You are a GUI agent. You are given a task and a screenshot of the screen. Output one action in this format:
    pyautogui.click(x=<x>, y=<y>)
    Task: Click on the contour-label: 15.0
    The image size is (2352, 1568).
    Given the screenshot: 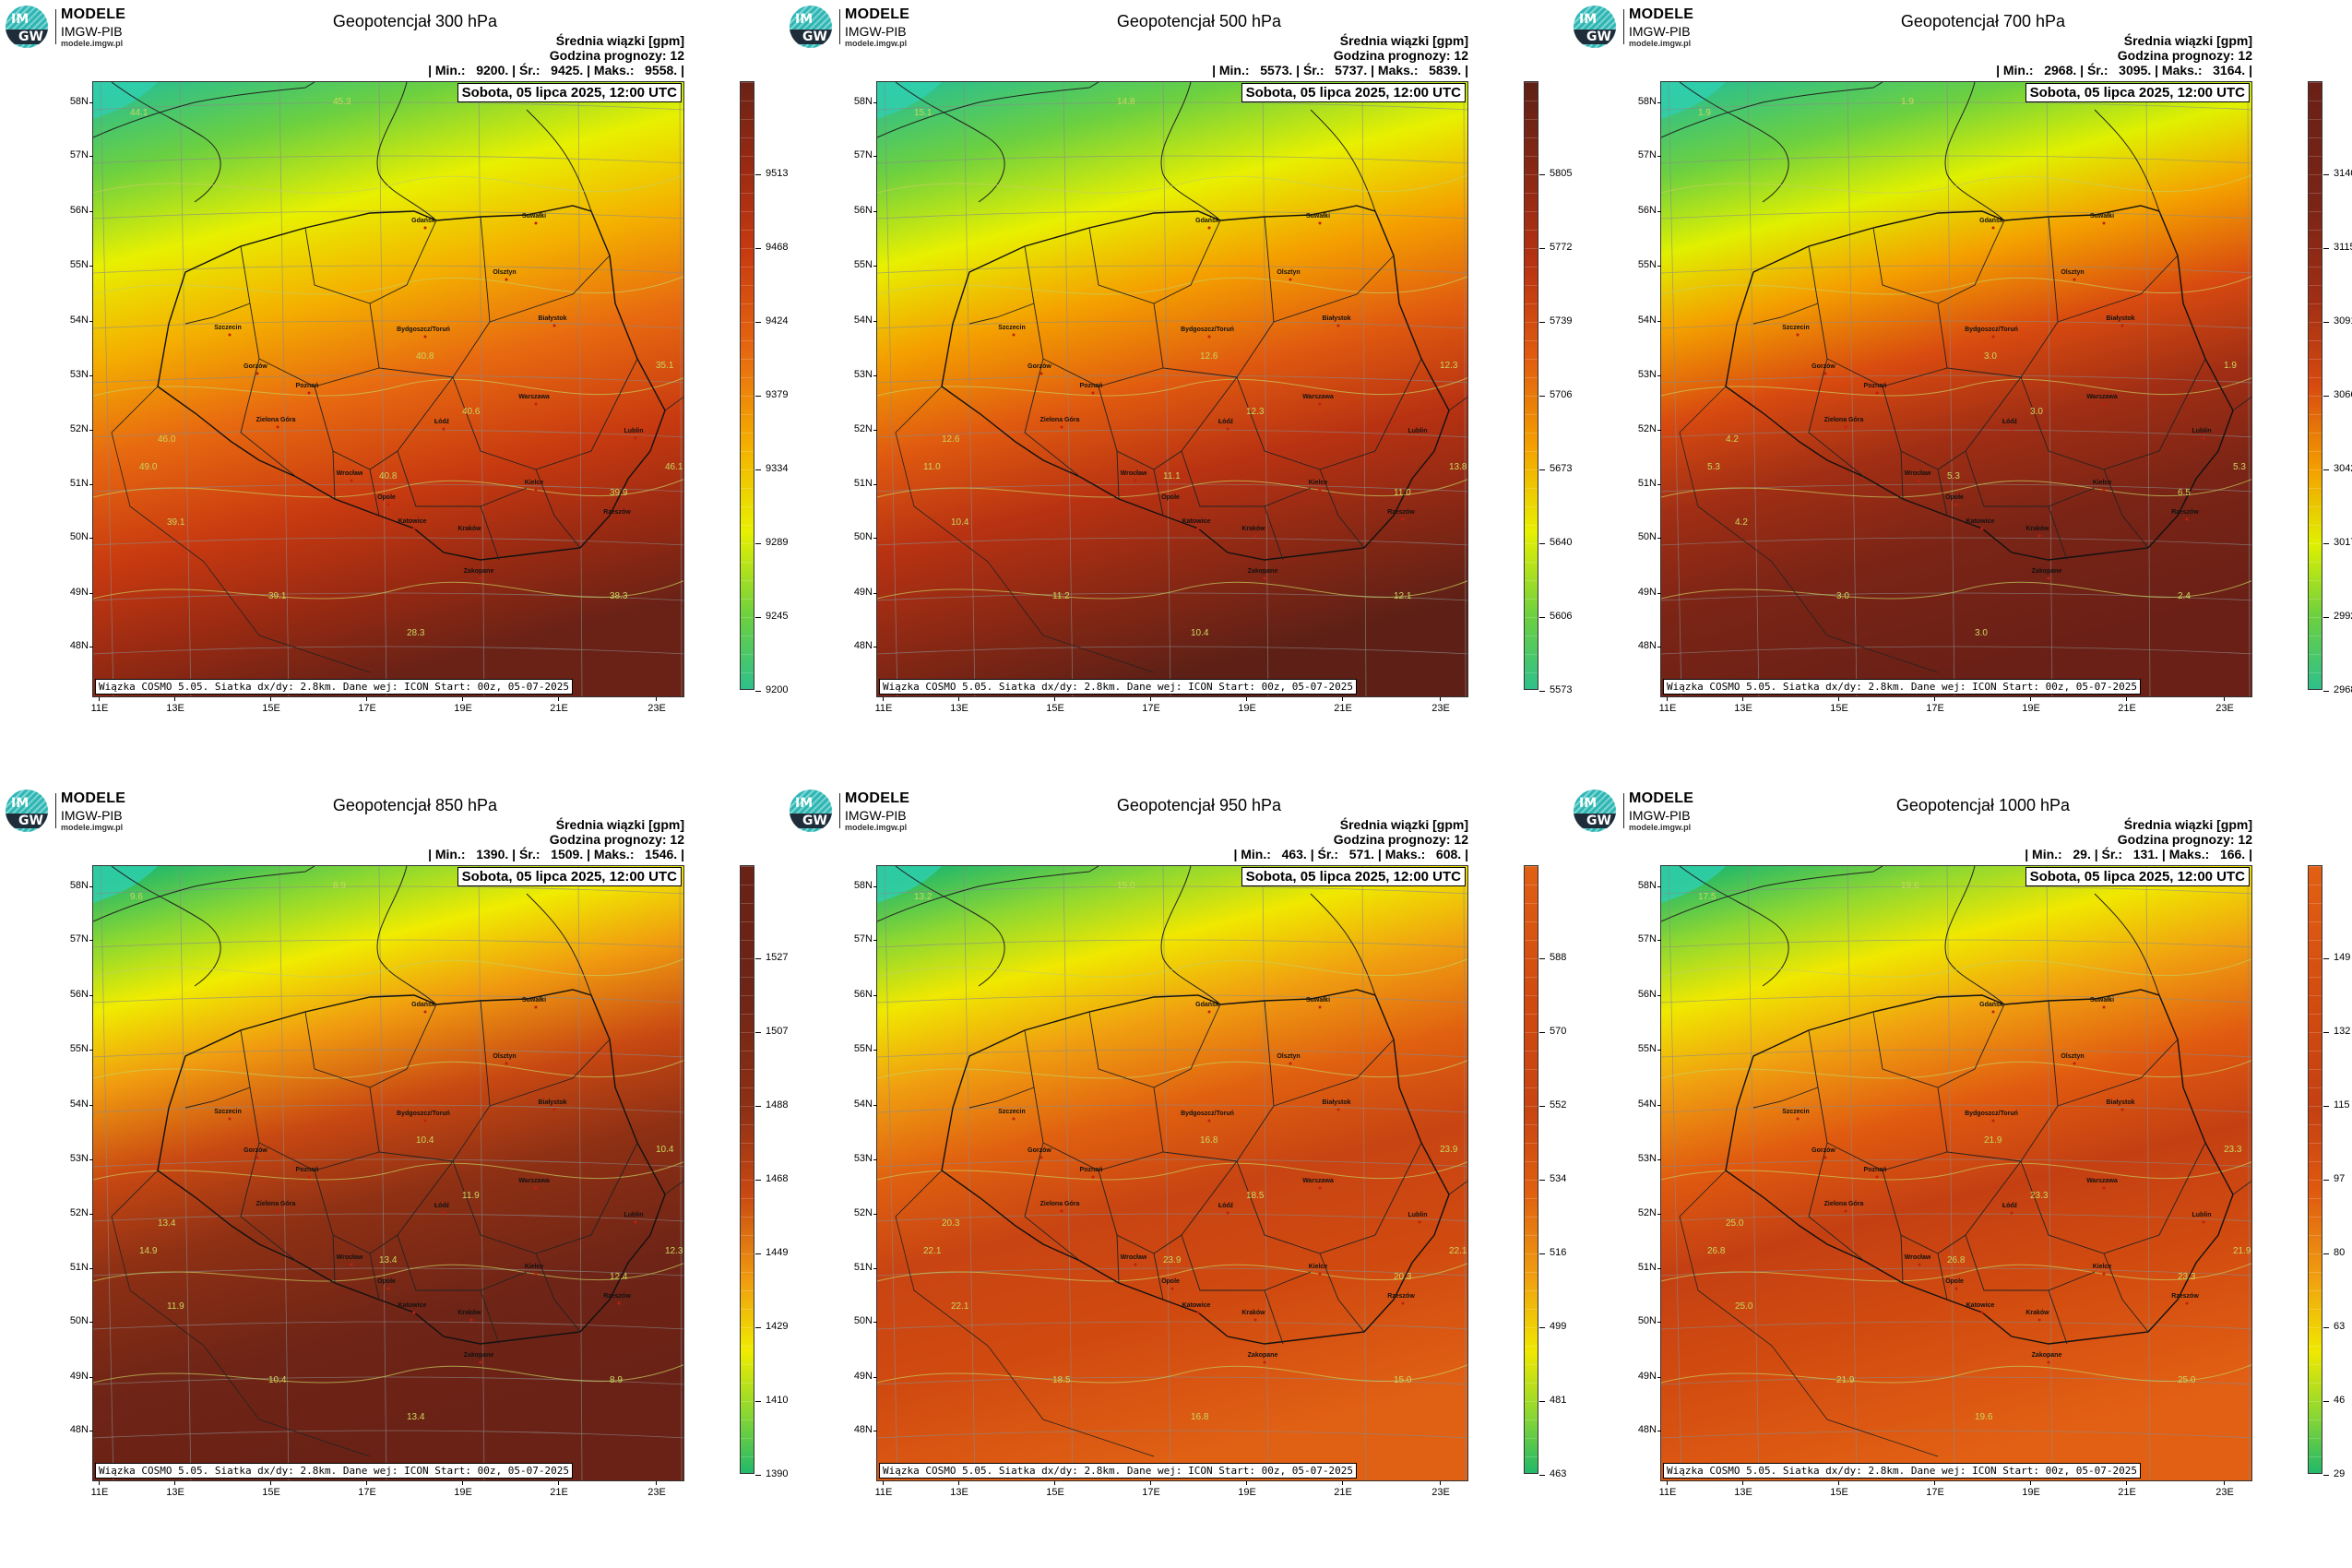 What is the action you would take?
    pyautogui.click(x=1403, y=1380)
    